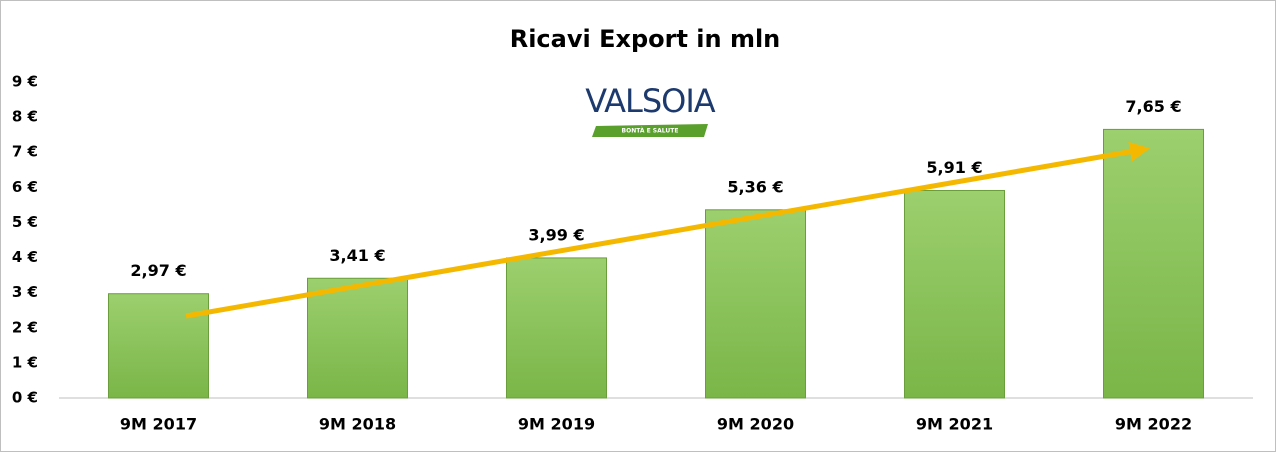 Image resolution: width=1276 pixels, height=452 pixels. Describe the element at coordinates (25, 292) in the screenshot. I see `y-tick-label: 3 €` at that location.